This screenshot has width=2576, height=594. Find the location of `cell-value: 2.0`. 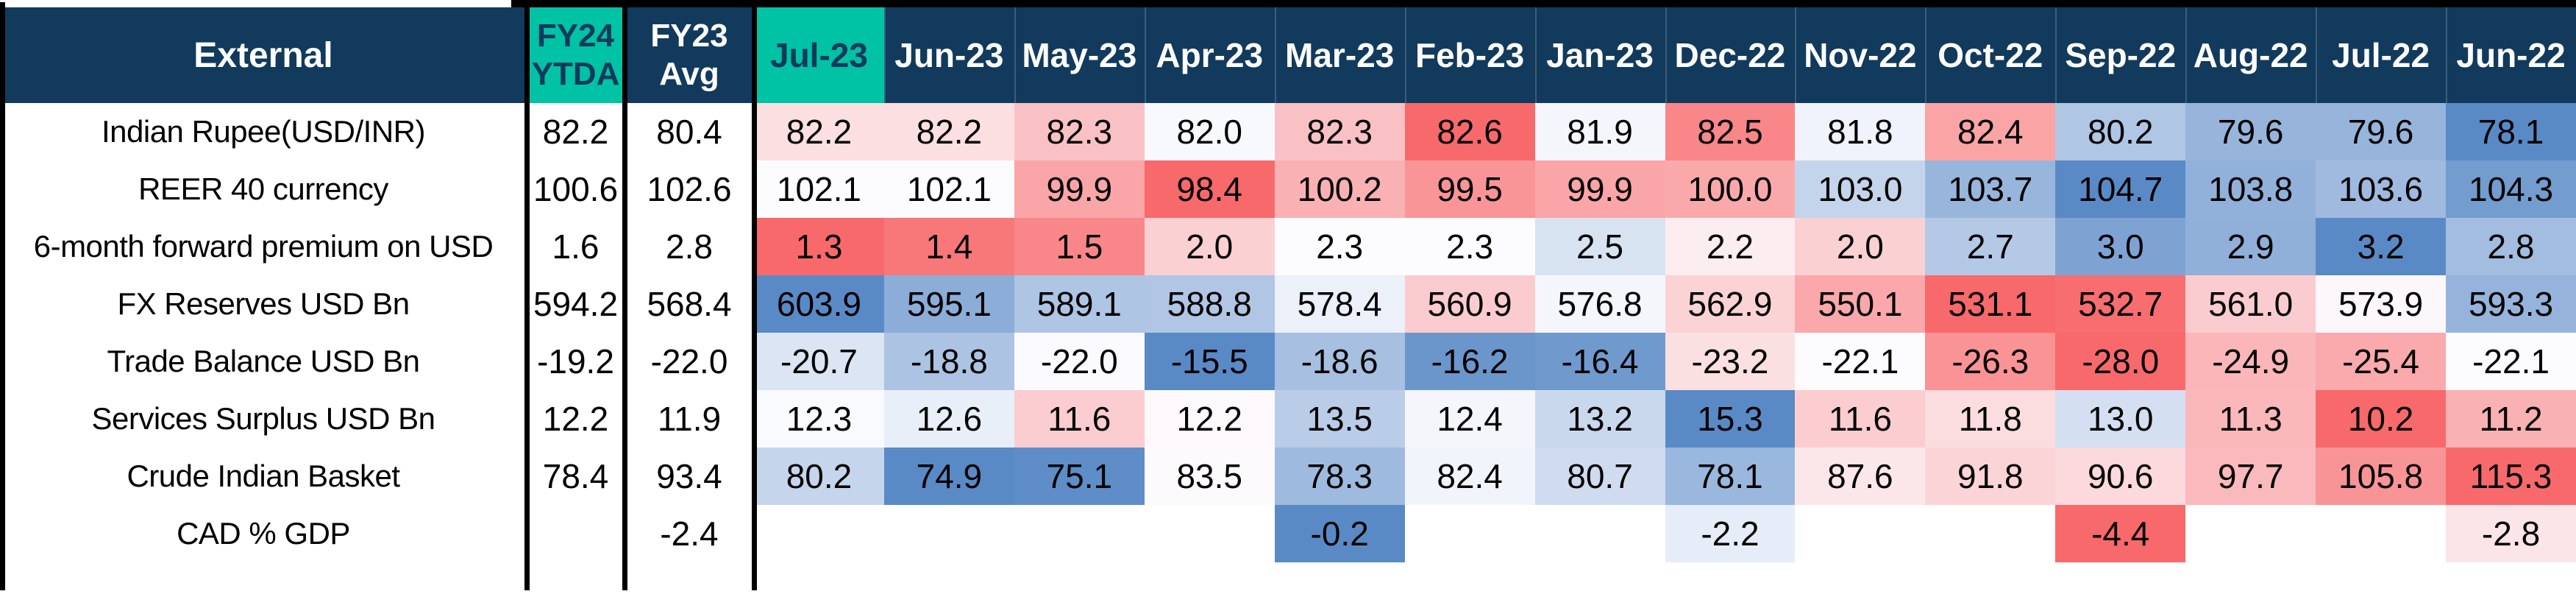

cell-value: 2.0 is located at coordinates (1209, 247).